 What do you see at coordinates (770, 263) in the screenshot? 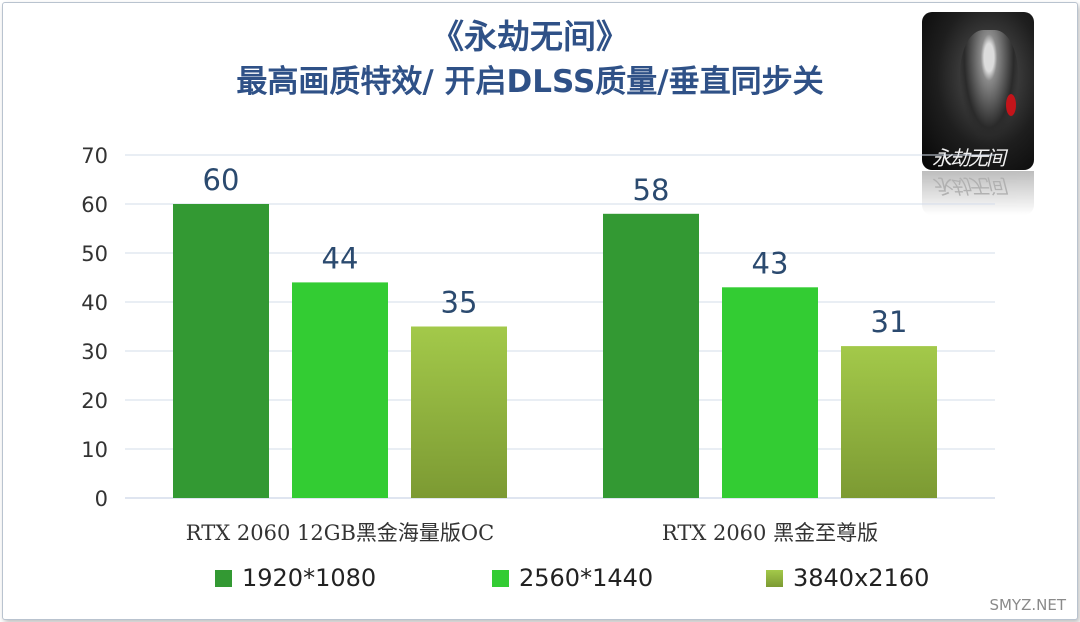
I see `data-label: 43` at bounding box center [770, 263].